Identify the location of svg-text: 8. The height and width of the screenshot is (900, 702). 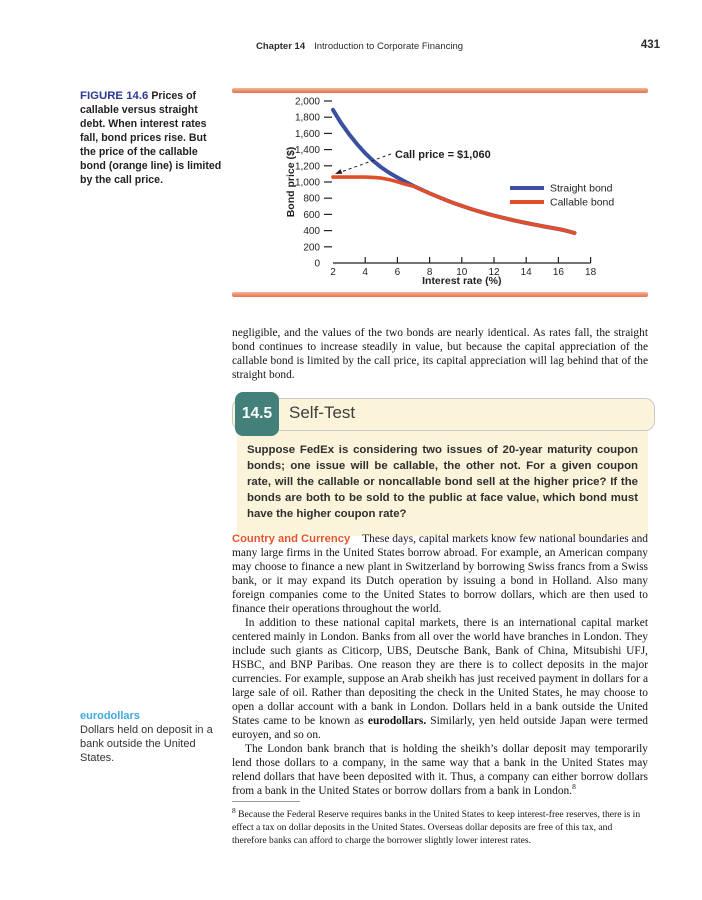
(430, 272).